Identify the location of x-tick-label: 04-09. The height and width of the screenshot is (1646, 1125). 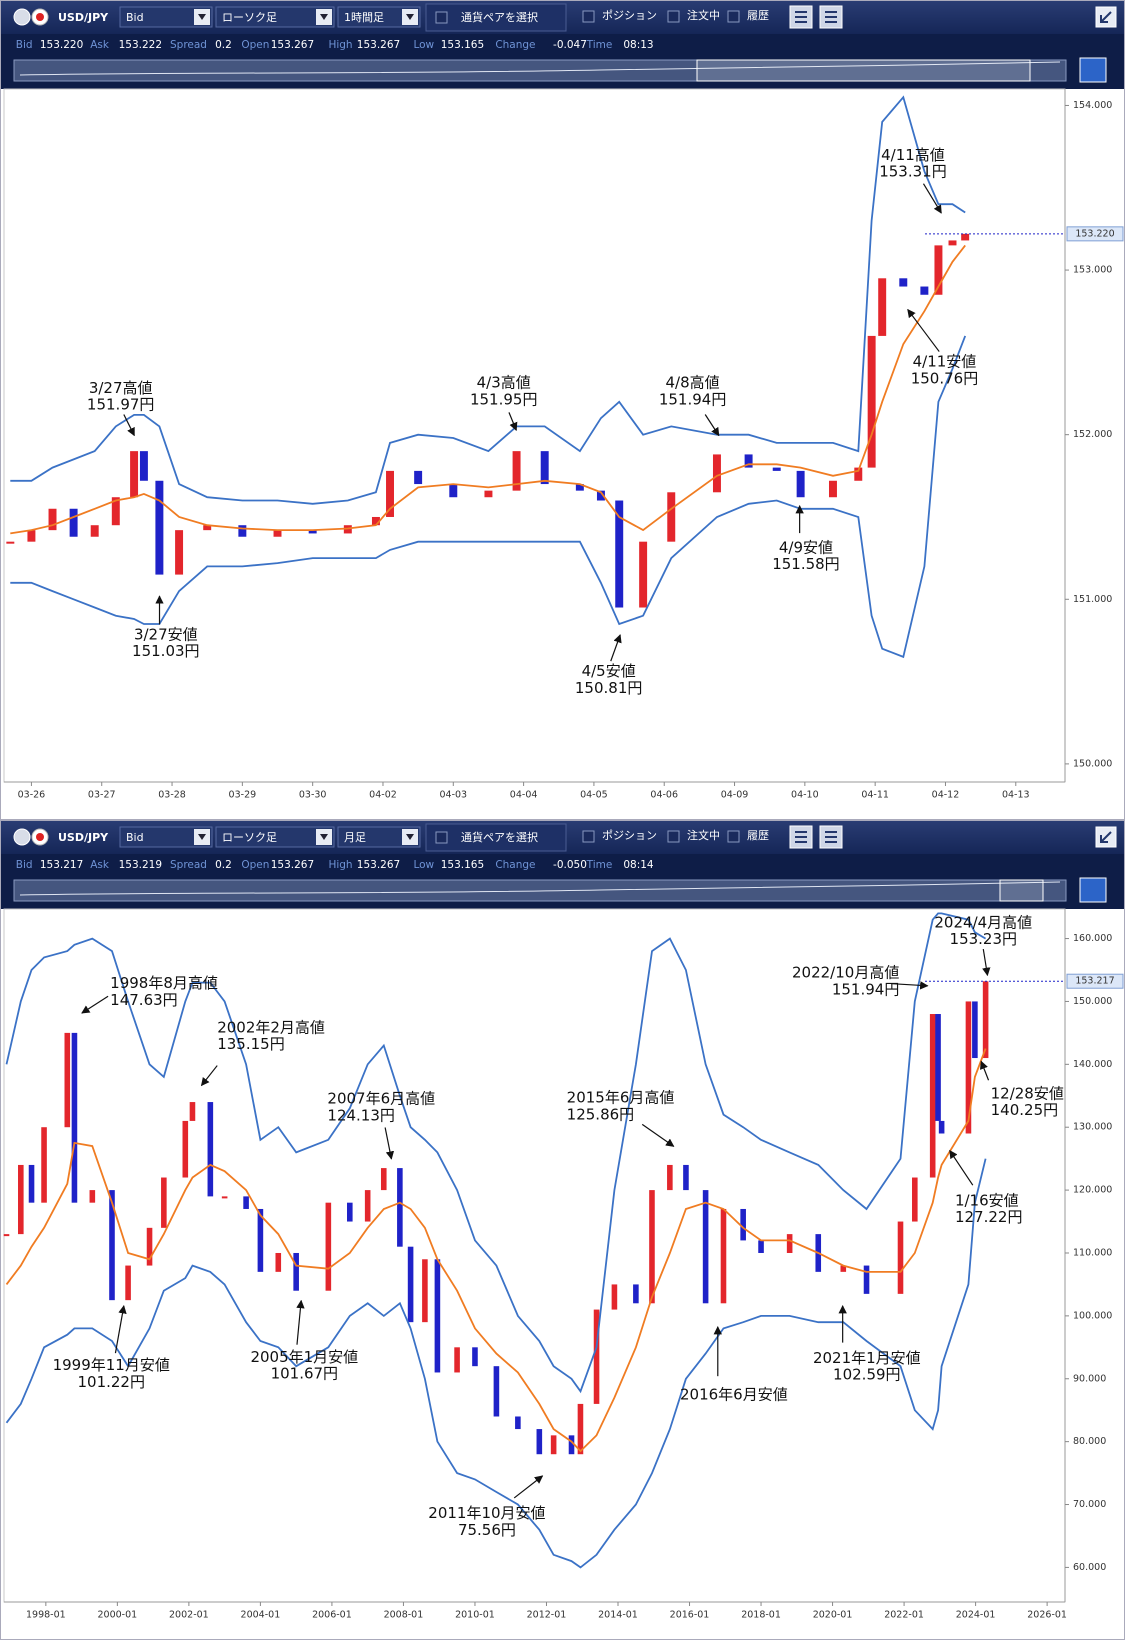
(735, 795).